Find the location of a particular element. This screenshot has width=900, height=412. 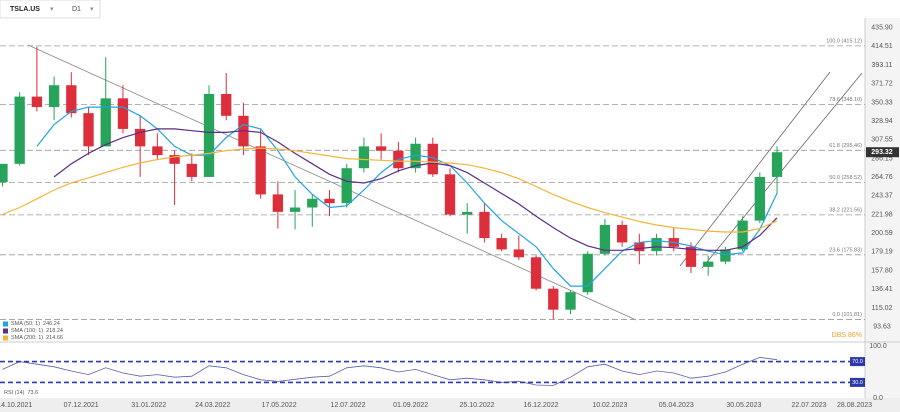

fib-label: 38.2 (221.56) is located at coordinates (845, 210).